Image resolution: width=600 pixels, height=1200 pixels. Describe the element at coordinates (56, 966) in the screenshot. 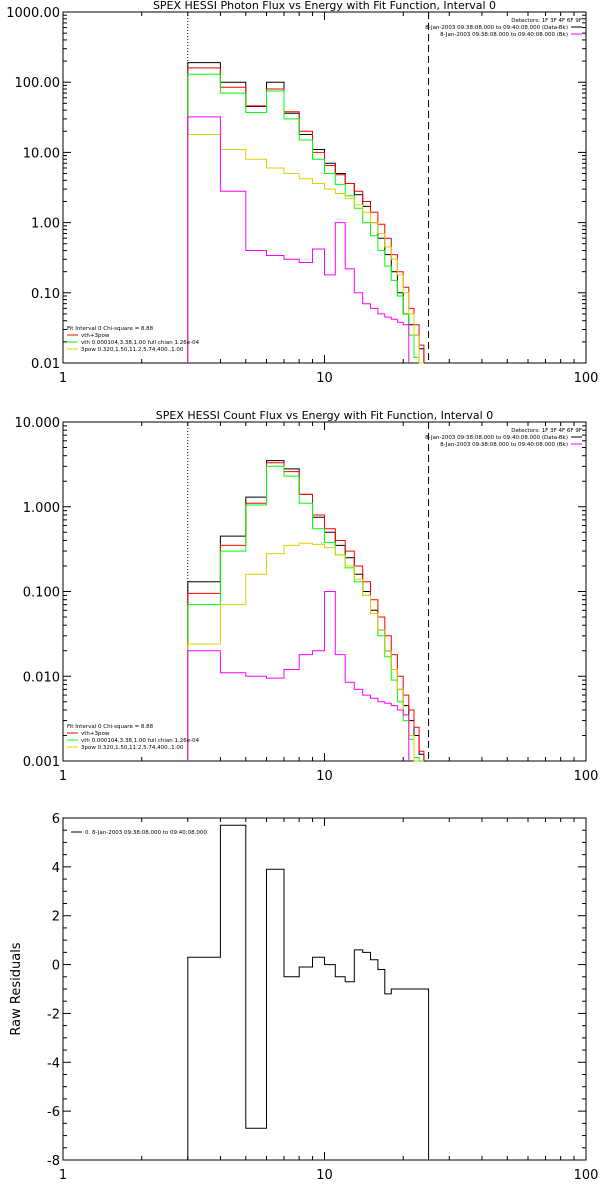

I see `y-tick-label: 0` at that location.